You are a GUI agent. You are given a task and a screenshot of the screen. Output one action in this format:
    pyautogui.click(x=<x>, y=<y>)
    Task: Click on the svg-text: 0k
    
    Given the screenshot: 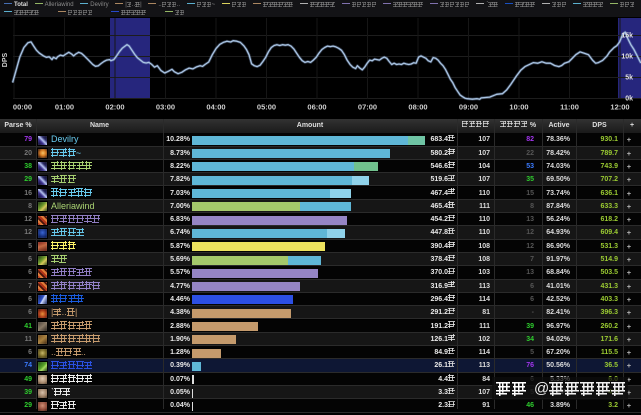 What is the action you would take?
    pyautogui.click(x=629, y=99)
    